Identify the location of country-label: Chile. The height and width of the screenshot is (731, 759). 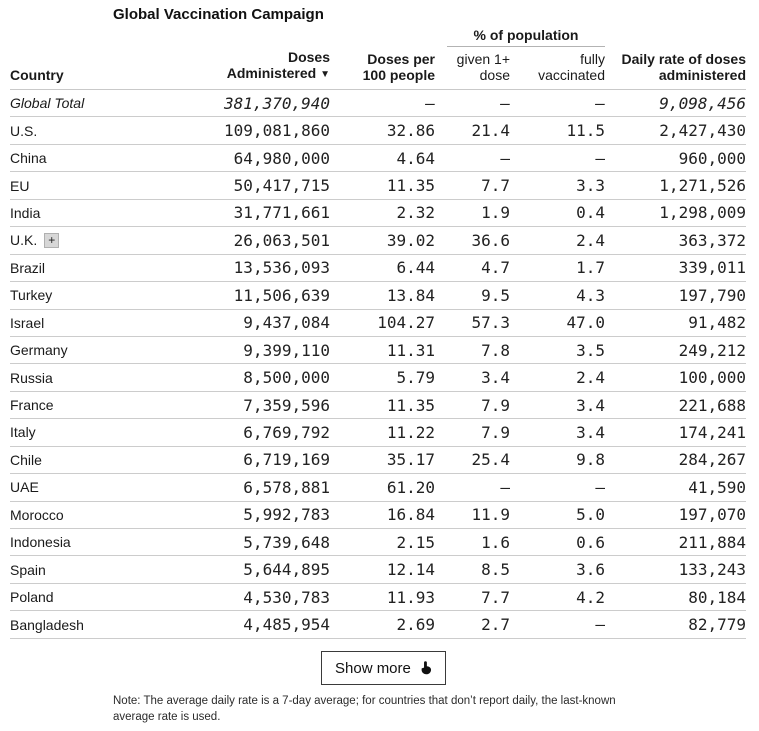
(26, 459).